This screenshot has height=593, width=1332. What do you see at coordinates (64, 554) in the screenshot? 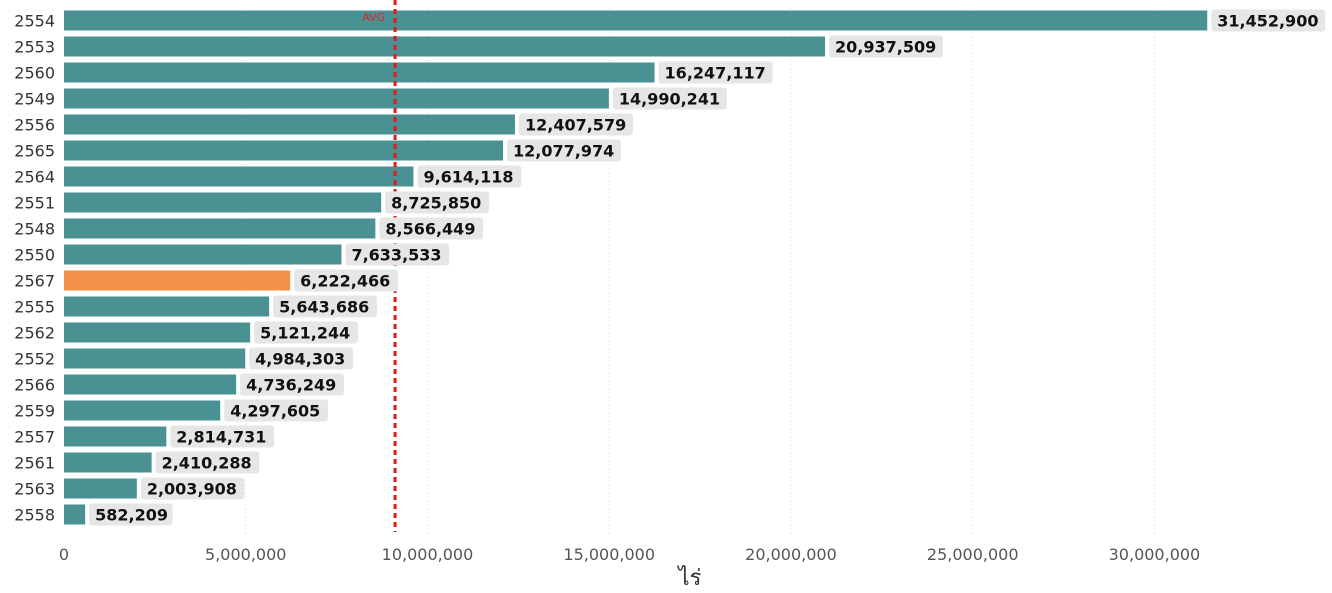
I see `x-tick-label: 0` at bounding box center [64, 554].